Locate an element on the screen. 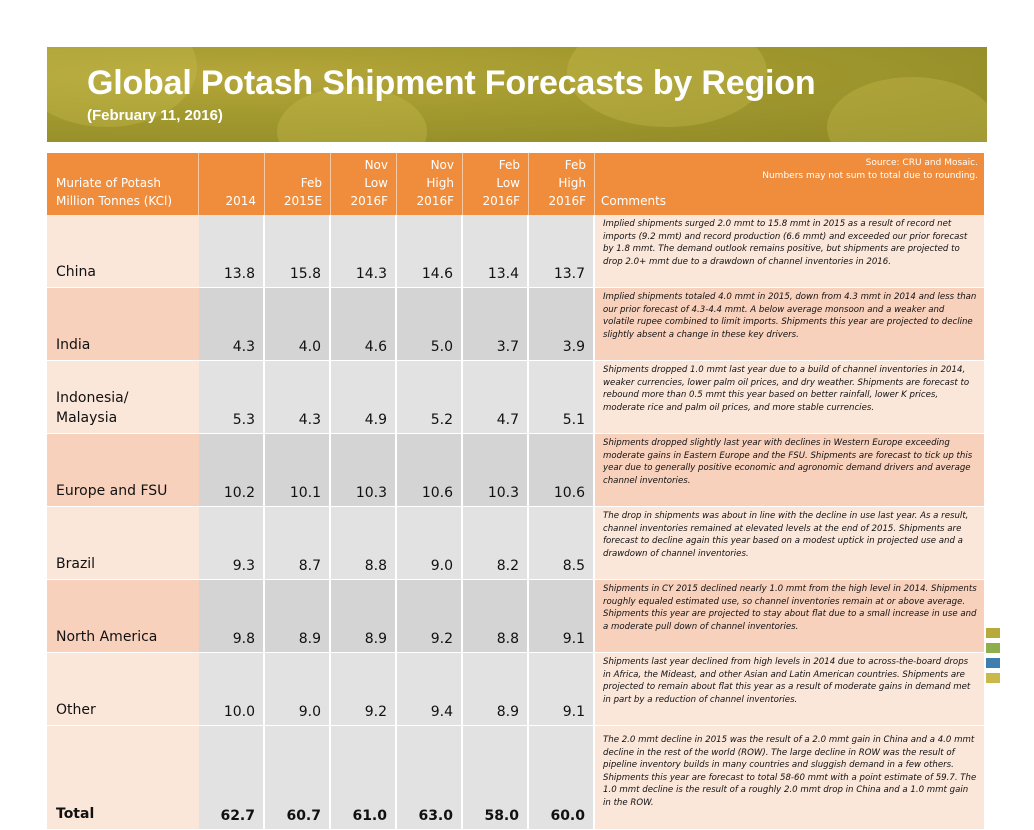 This screenshot has height=830, width=1034. value-cell: 8.7 is located at coordinates (298, 543).